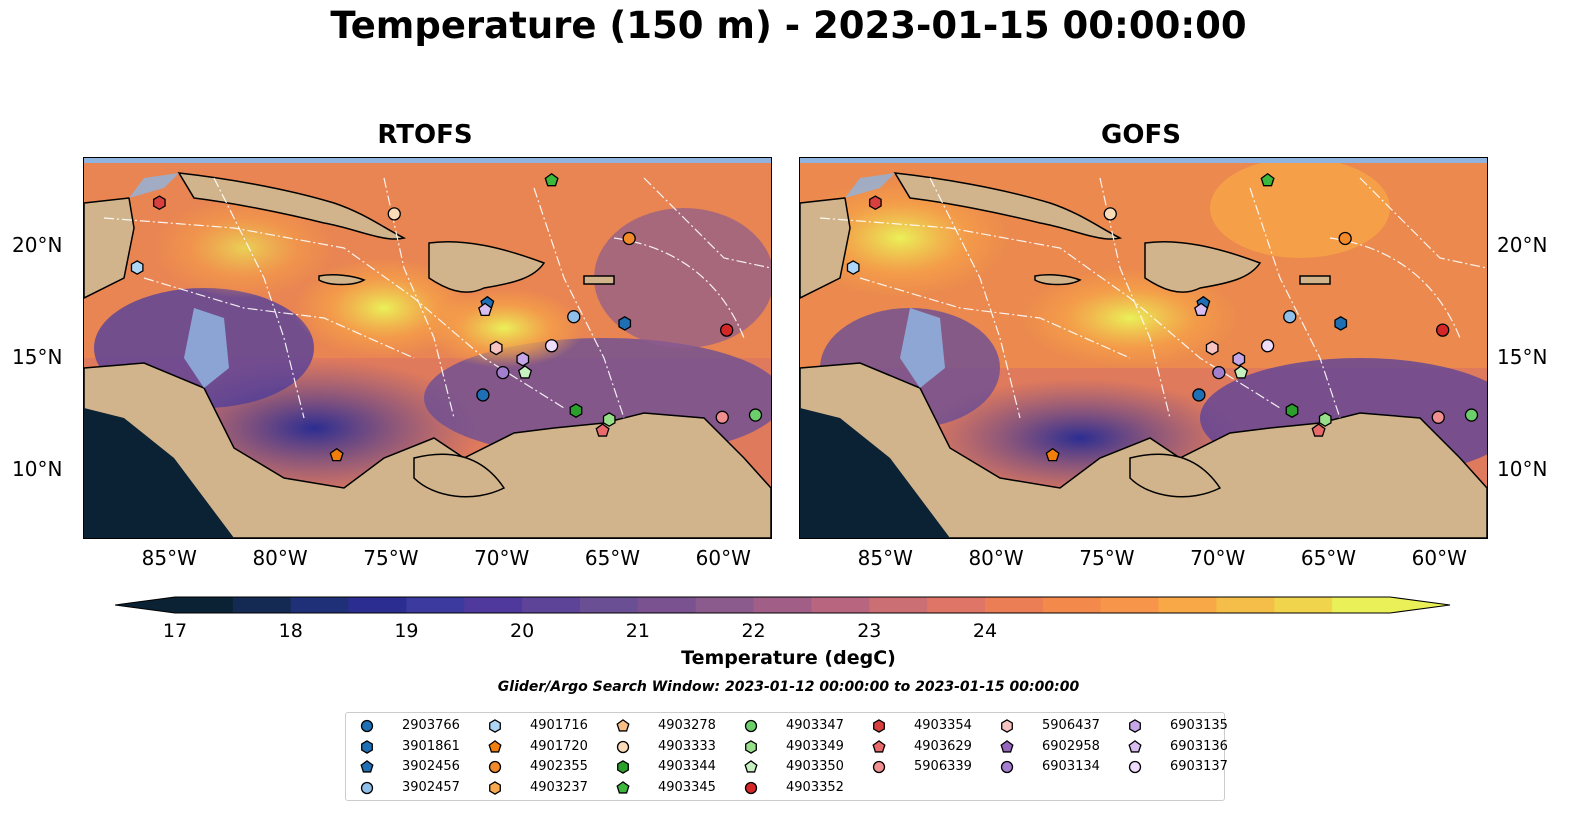 This screenshot has width=1577, height=827. Describe the element at coordinates (1439, 558) in the screenshot. I see `lon-tick-label: 60°W` at that location.